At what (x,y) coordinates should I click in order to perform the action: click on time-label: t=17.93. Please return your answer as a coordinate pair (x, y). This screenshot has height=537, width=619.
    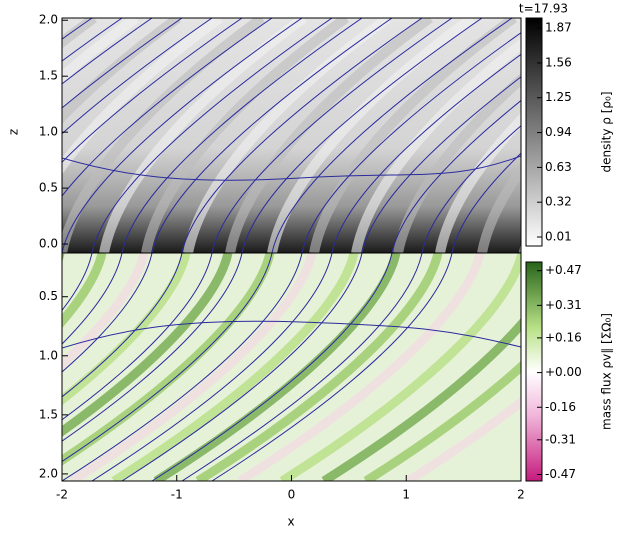
    Looking at the image, I should click on (543, 9).